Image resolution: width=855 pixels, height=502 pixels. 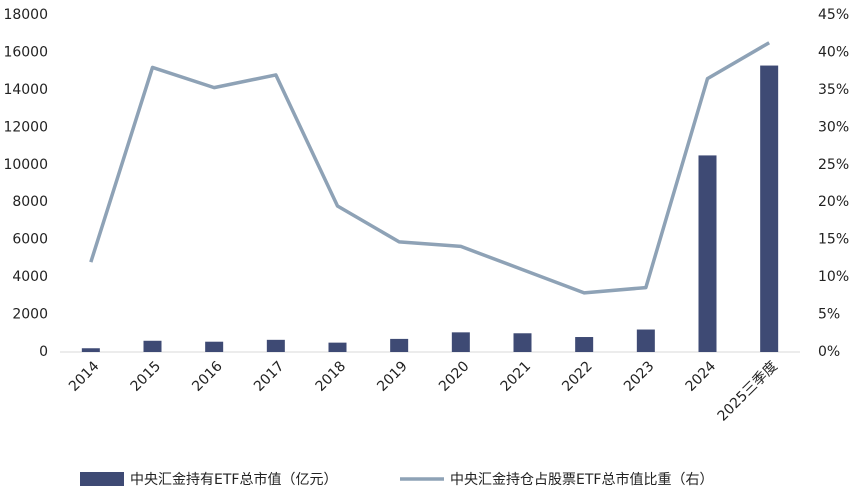 I want to click on y-tick-label: 18000, so click(x=25, y=15).